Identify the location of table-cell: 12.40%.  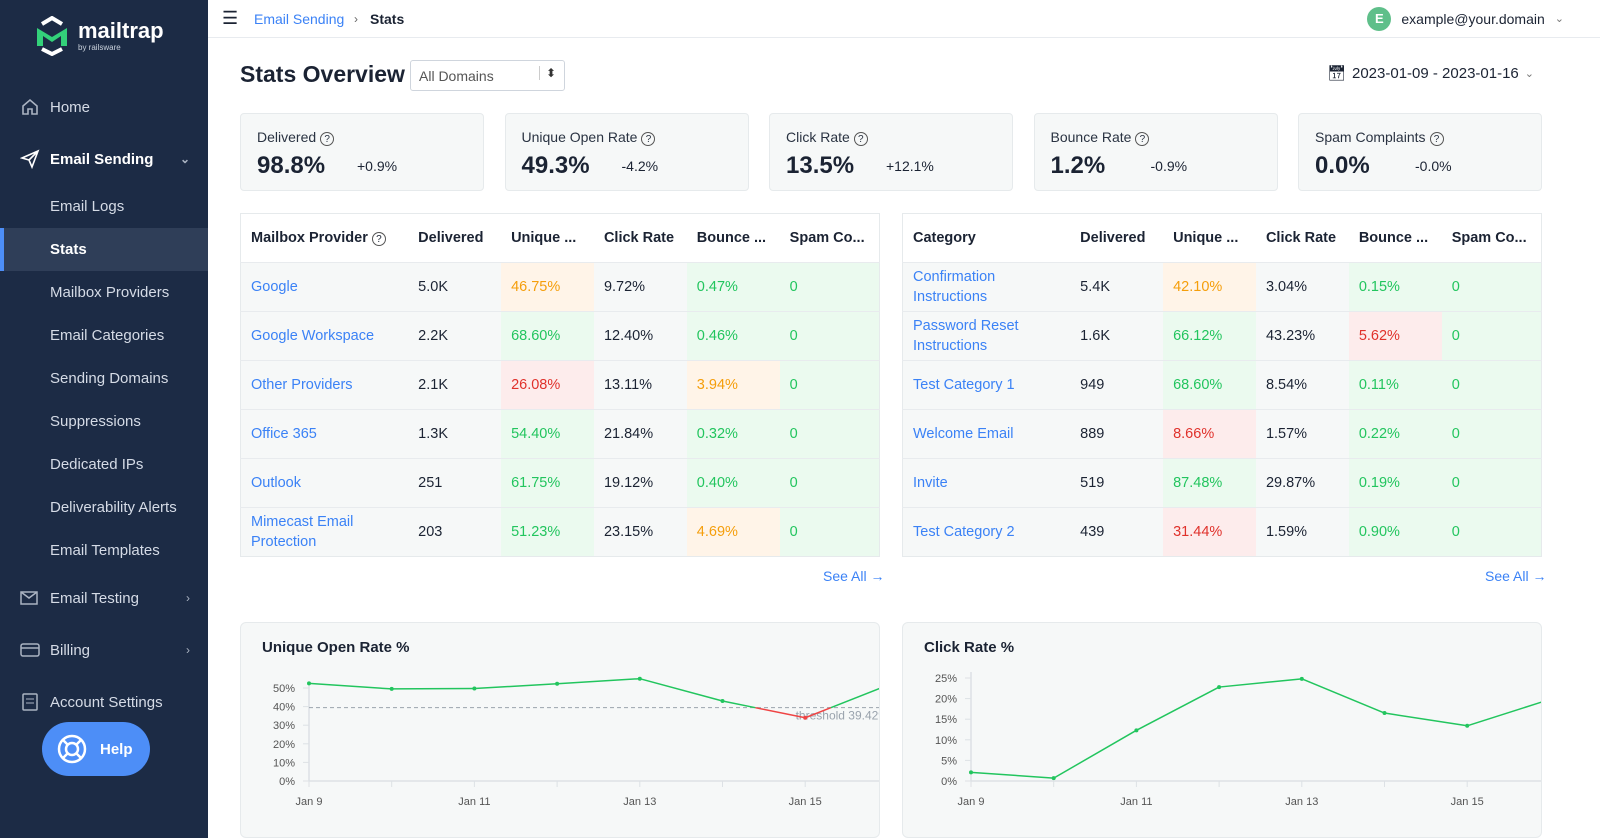
(640, 336).